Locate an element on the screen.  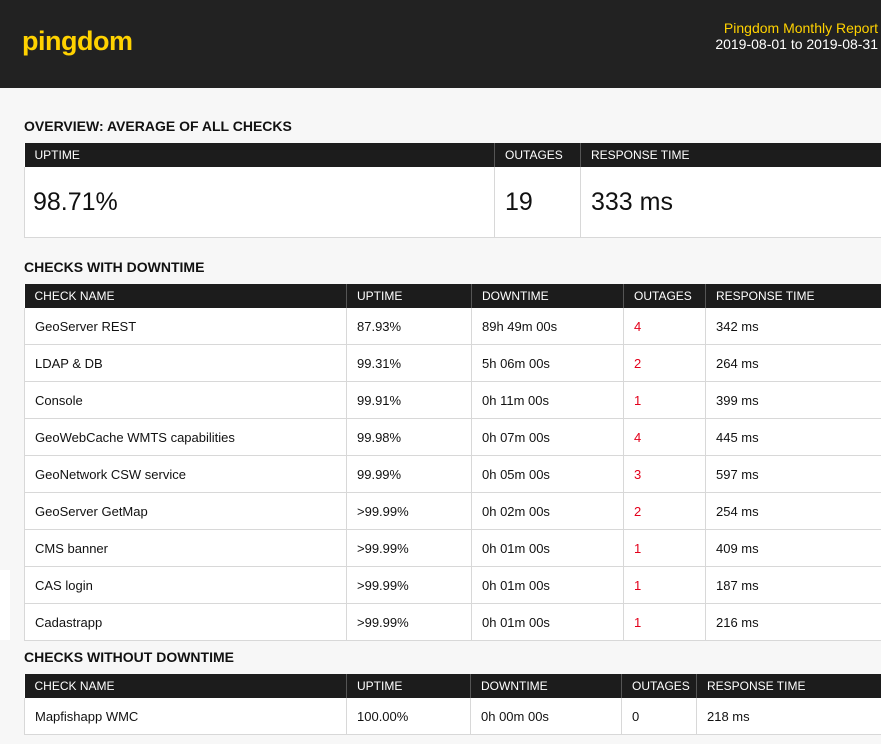
report-date-range: 2019-08-01 to 2019-08-31 is located at coordinates (796, 44).